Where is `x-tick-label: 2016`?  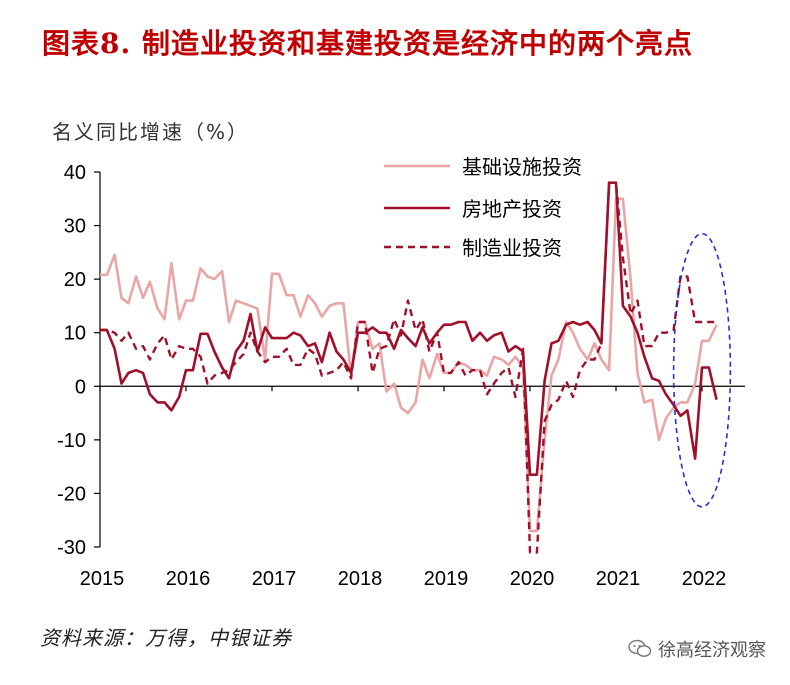 x-tick-label: 2016 is located at coordinates (188, 579).